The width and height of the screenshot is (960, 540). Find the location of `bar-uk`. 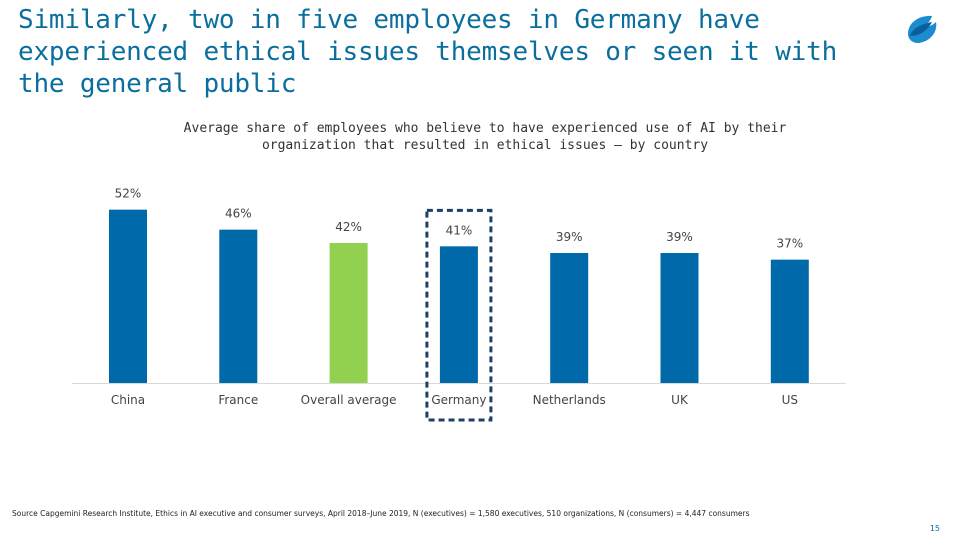

bar-uk is located at coordinates (679, 318).